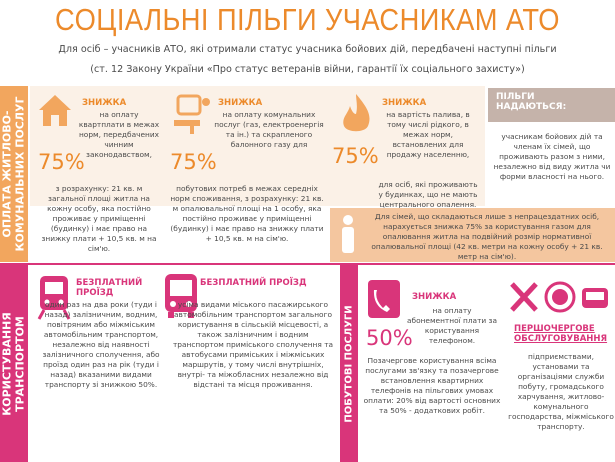 This screenshot has height=462, width=615. Describe the element at coordinates (192, 114) in the screenshot. I see `utilities-icon` at that location.